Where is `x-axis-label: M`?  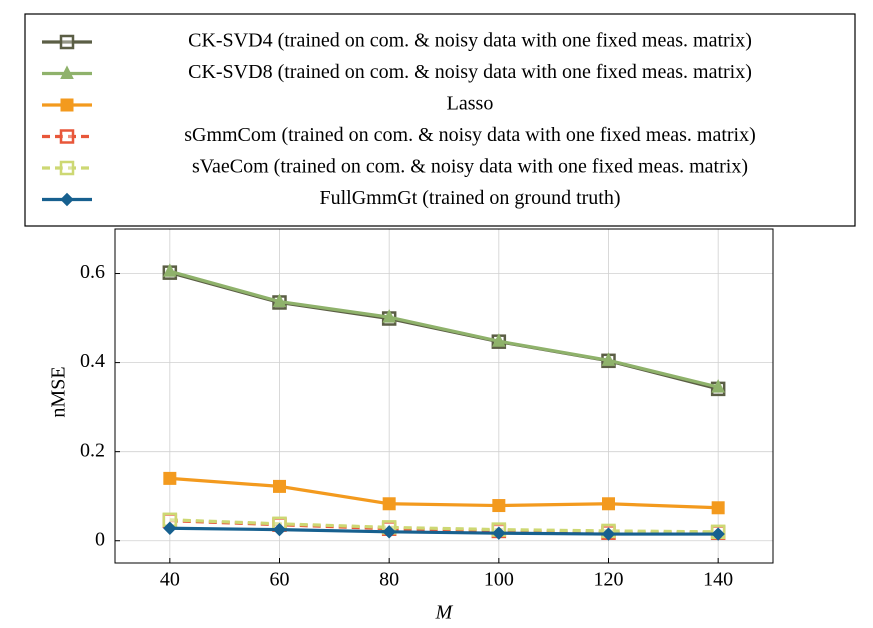
x-axis-label: M is located at coordinates (444, 613).